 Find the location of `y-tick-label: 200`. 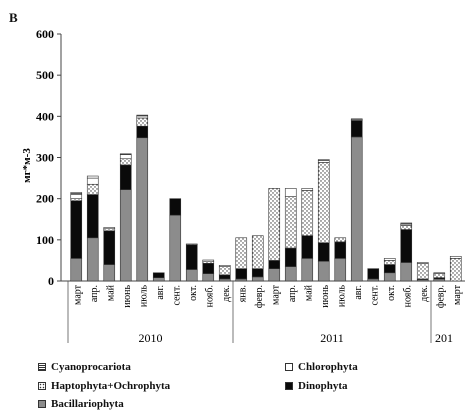

y-tick-label: 200 is located at coordinates (45, 199).